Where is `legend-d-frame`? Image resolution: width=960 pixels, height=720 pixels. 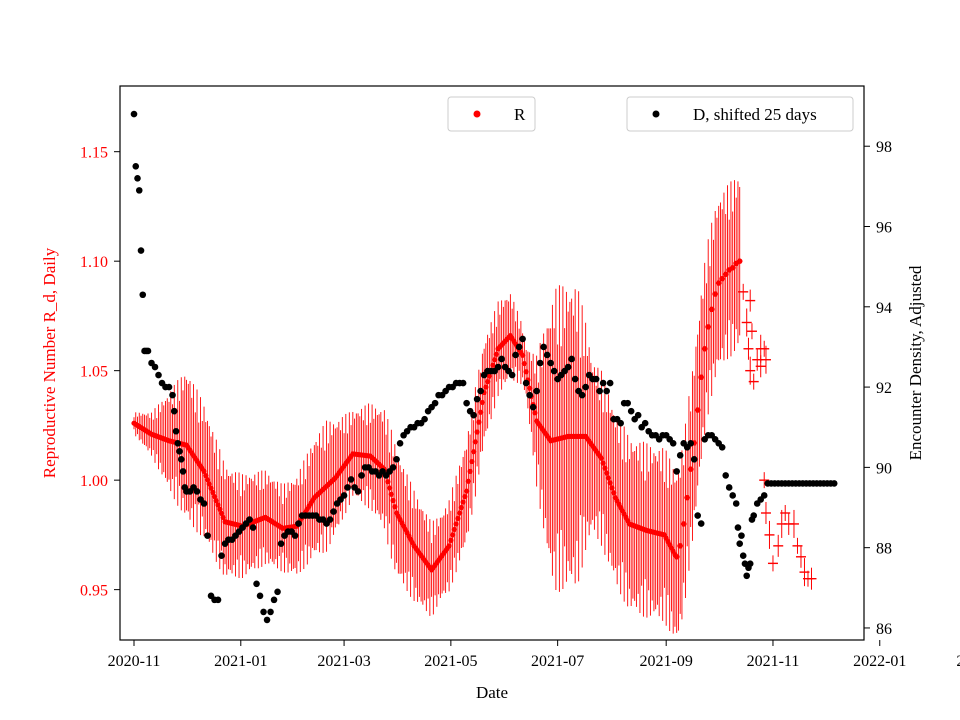 legend-d-frame is located at coordinates (740, 114).